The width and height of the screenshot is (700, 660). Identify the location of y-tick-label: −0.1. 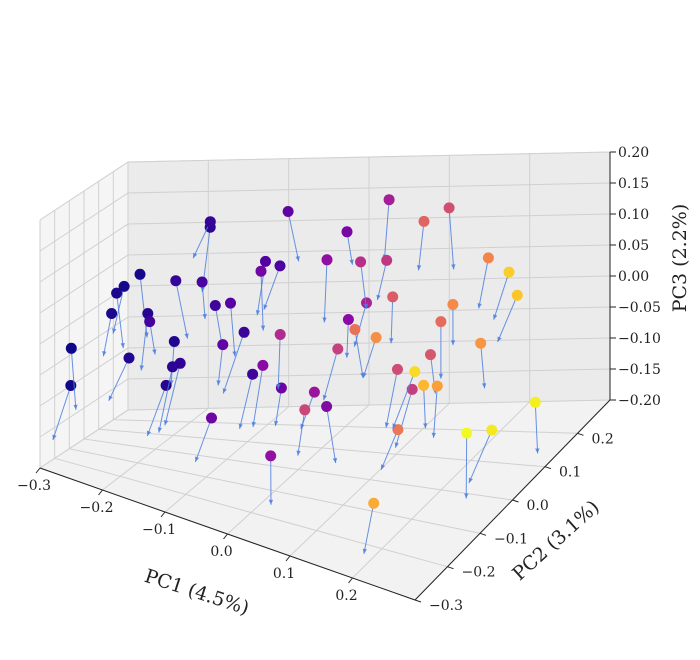
(511, 539).